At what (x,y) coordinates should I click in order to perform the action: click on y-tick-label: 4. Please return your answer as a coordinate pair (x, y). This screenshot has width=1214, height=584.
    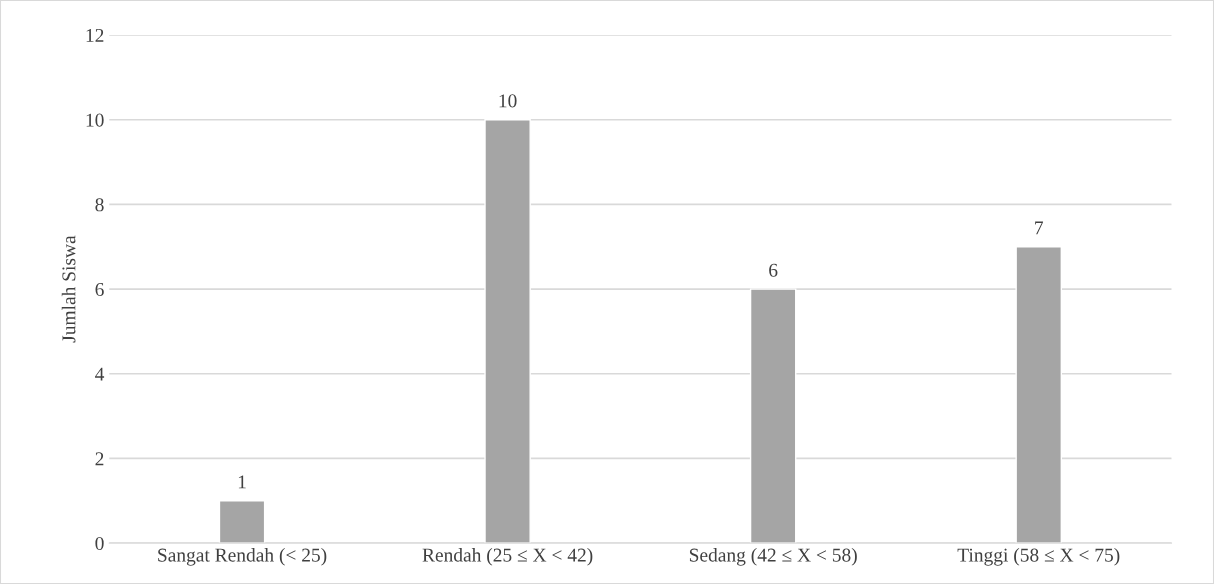
    Looking at the image, I should click on (100, 374).